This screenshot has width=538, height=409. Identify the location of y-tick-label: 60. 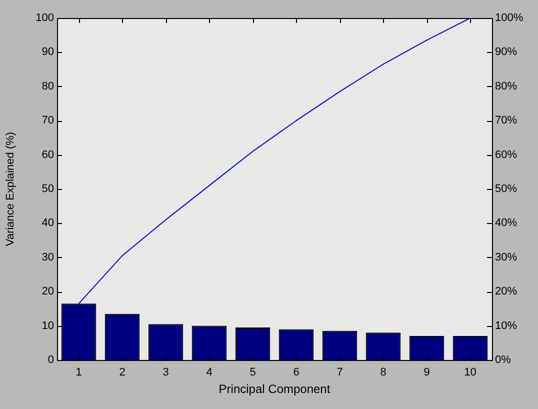
(48, 154).